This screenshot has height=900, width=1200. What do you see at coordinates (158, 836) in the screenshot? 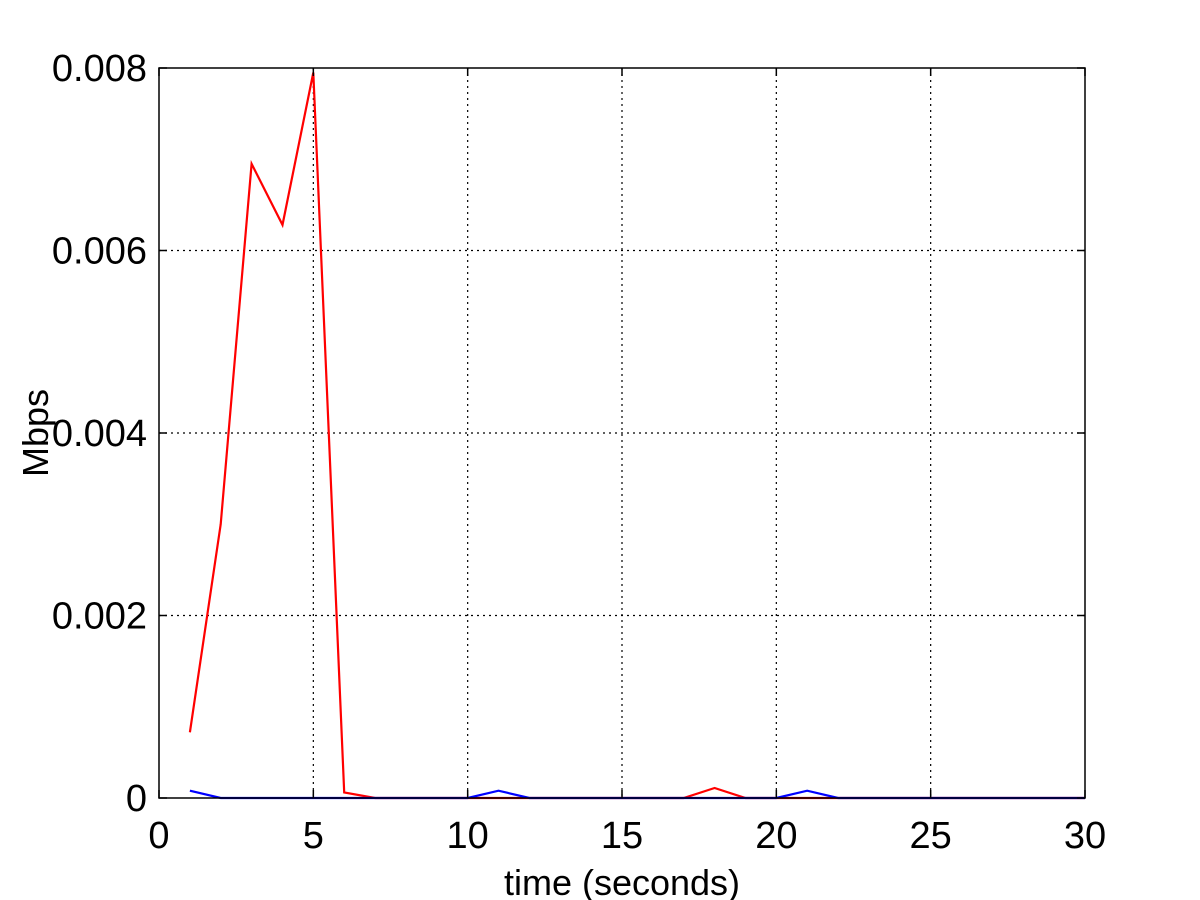
I see `x-tick-label: 0` at bounding box center [158, 836].